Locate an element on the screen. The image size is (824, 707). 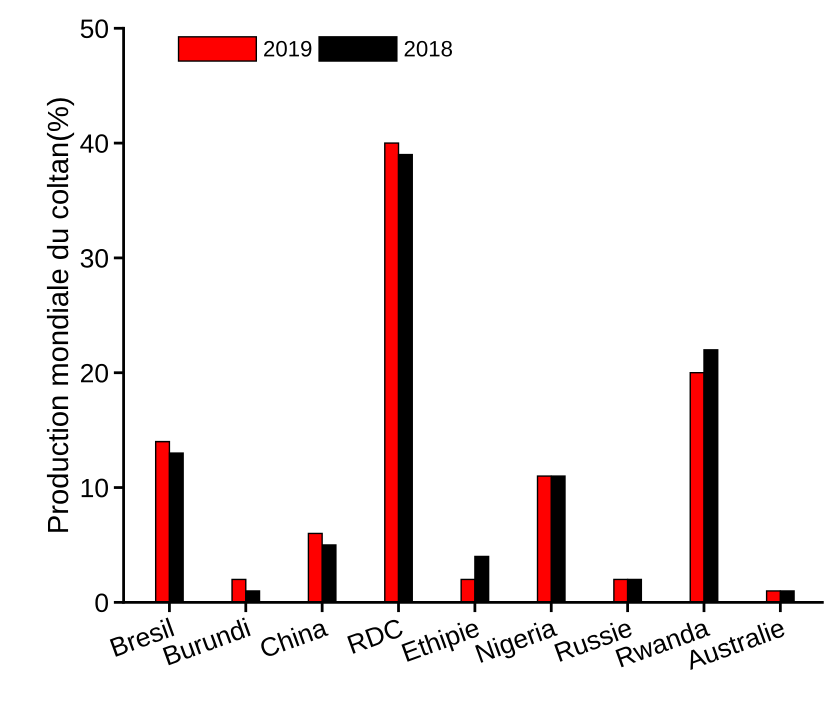
y-tick-label: 10 is located at coordinates (95, 488).